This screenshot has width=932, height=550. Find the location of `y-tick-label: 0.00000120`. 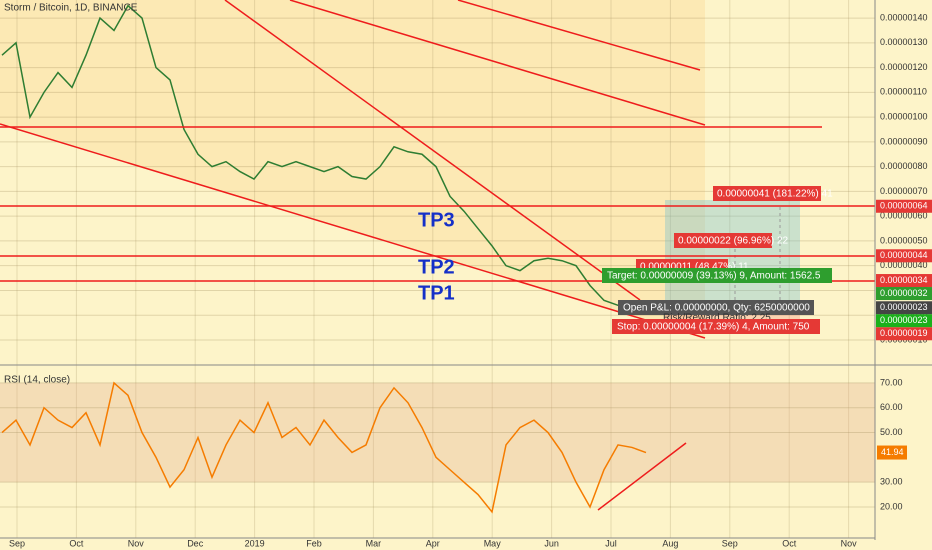

y-tick-label: 0.00000120 is located at coordinates (904, 67).